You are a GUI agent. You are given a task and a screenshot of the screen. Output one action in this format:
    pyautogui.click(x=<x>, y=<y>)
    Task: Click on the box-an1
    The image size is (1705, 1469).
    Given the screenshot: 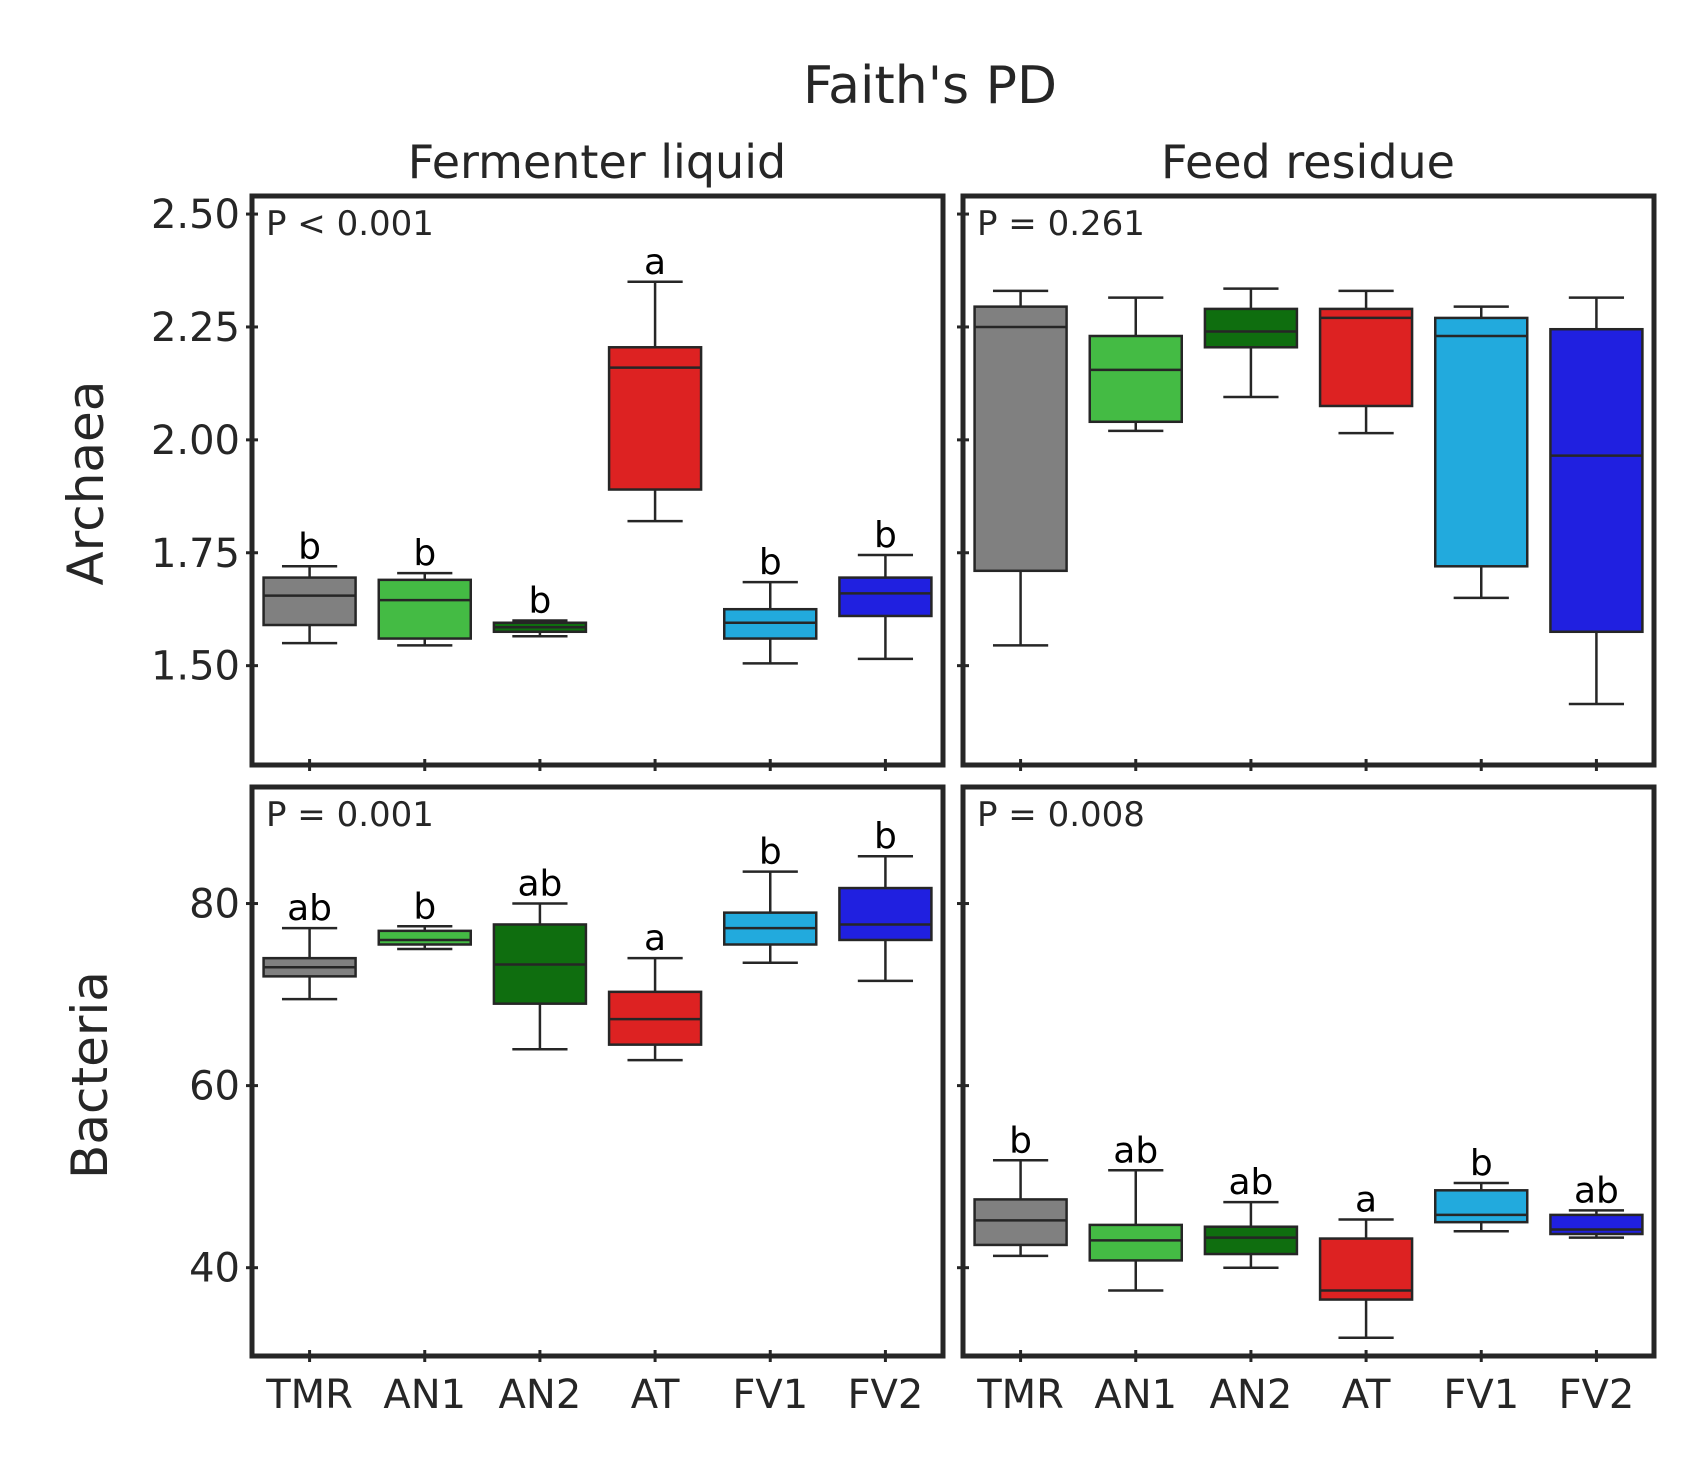 What is the action you would take?
    pyautogui.click(x=1135, y=364)
    